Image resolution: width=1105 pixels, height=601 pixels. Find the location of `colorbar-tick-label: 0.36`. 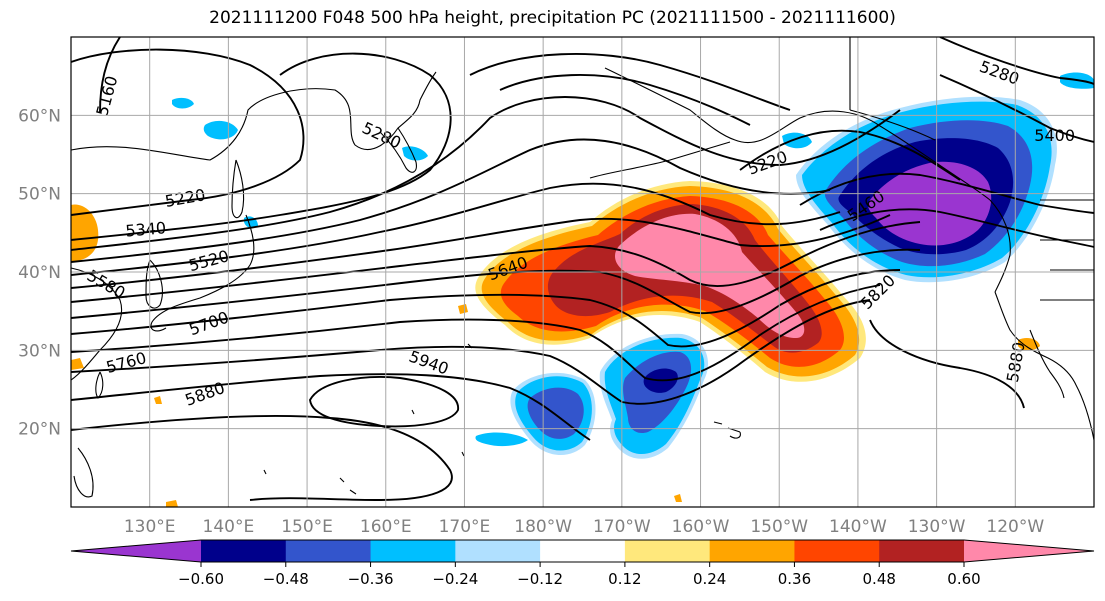

colorbar-tick-label: 0.36 is located at coordinates (794, 579).